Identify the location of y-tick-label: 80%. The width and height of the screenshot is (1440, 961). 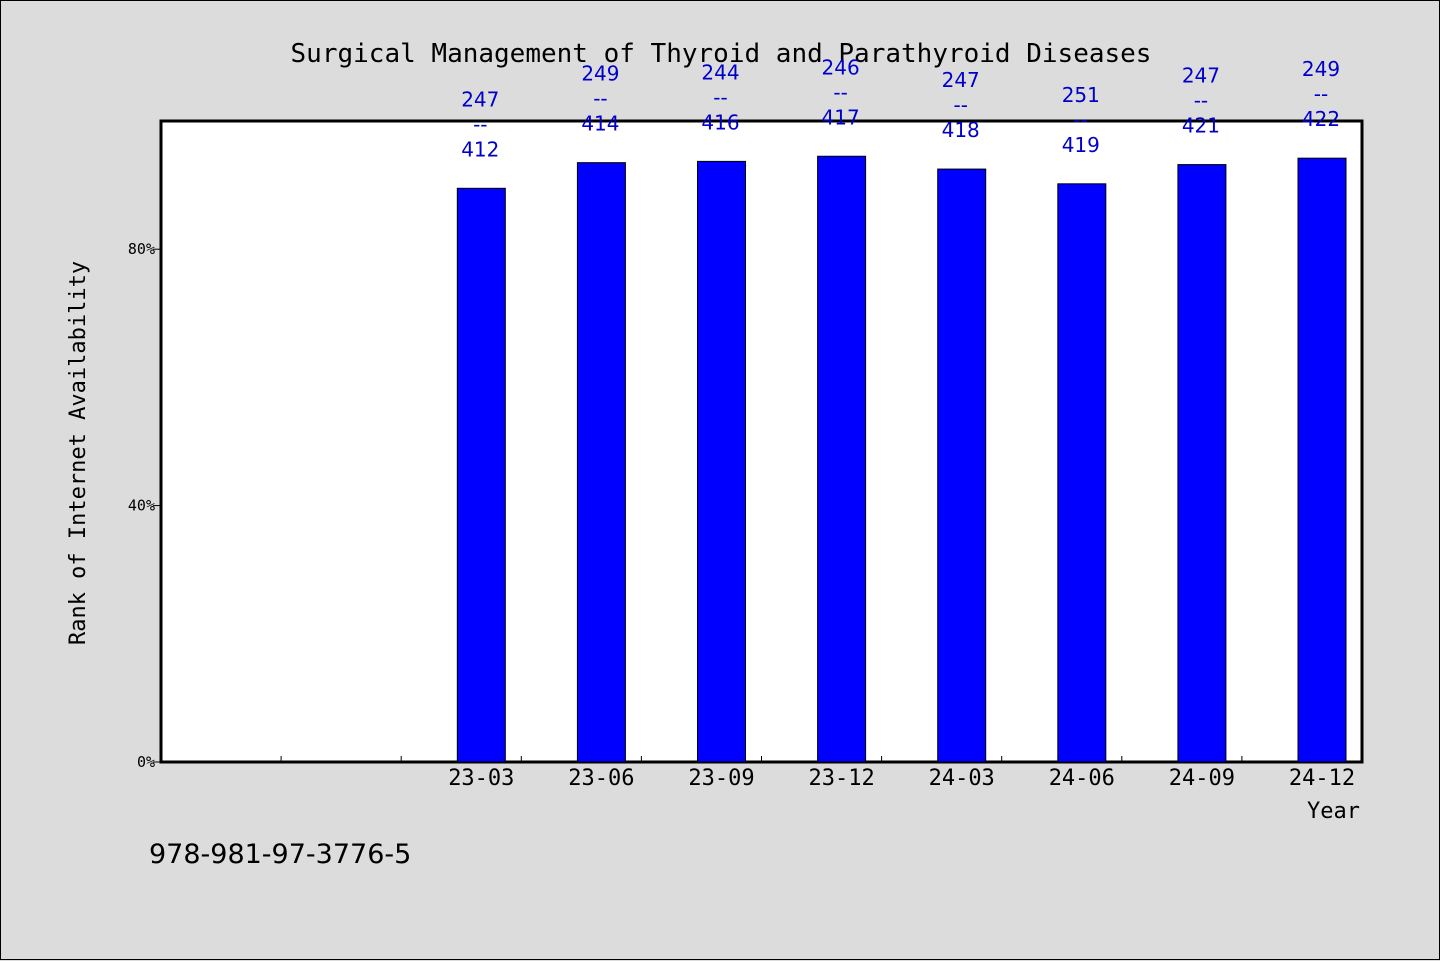
(141, 249).